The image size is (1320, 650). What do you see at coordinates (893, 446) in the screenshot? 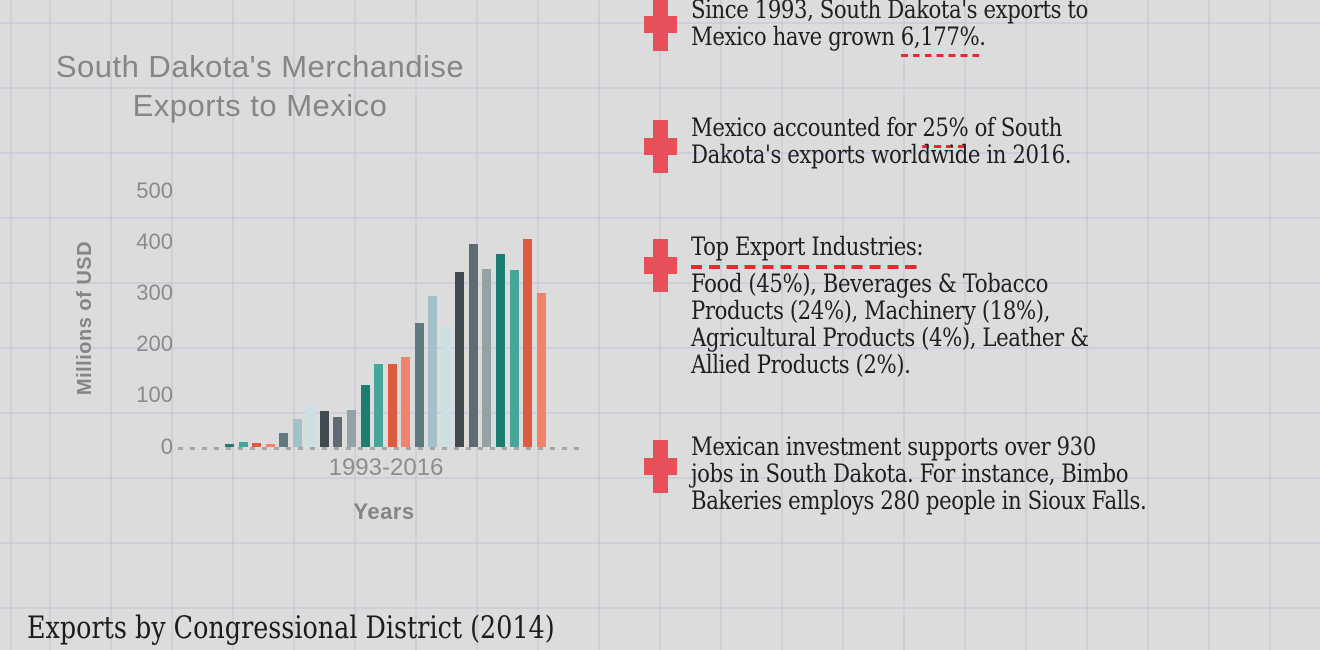
I see `fact-text-segment: Mexican investment supports over 930` at bounding box center [893, 446].